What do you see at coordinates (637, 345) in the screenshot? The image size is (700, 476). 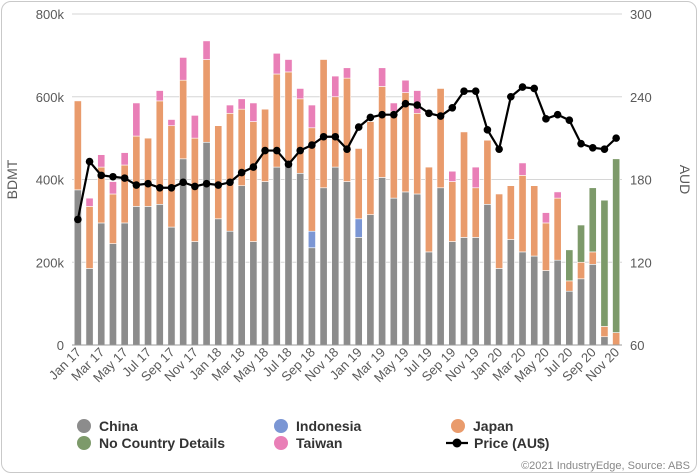 I see `y-right-tick-label: 60` at bounding box center [637, 345].